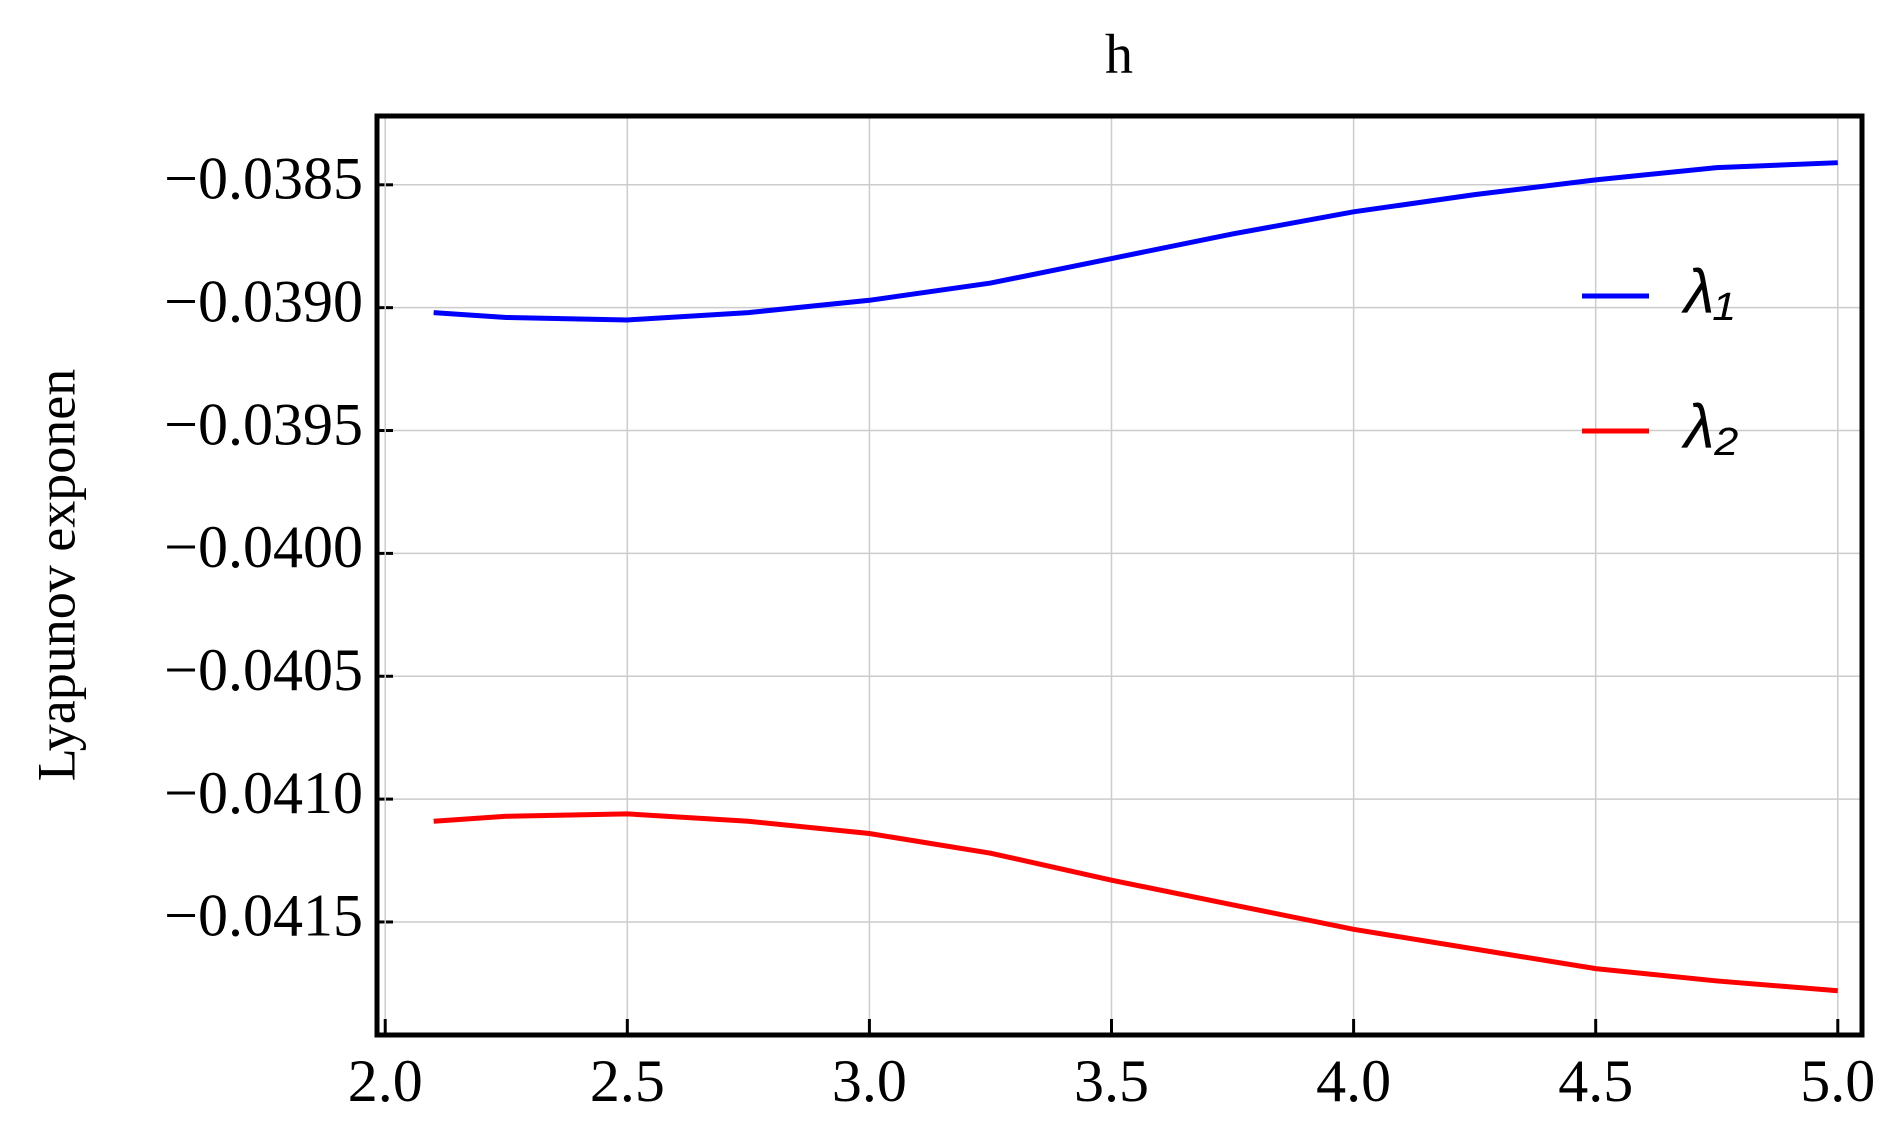 This screenshot has width=1899, height=1135. I want to click on legend-label: λ₂, so click(1710, 426).